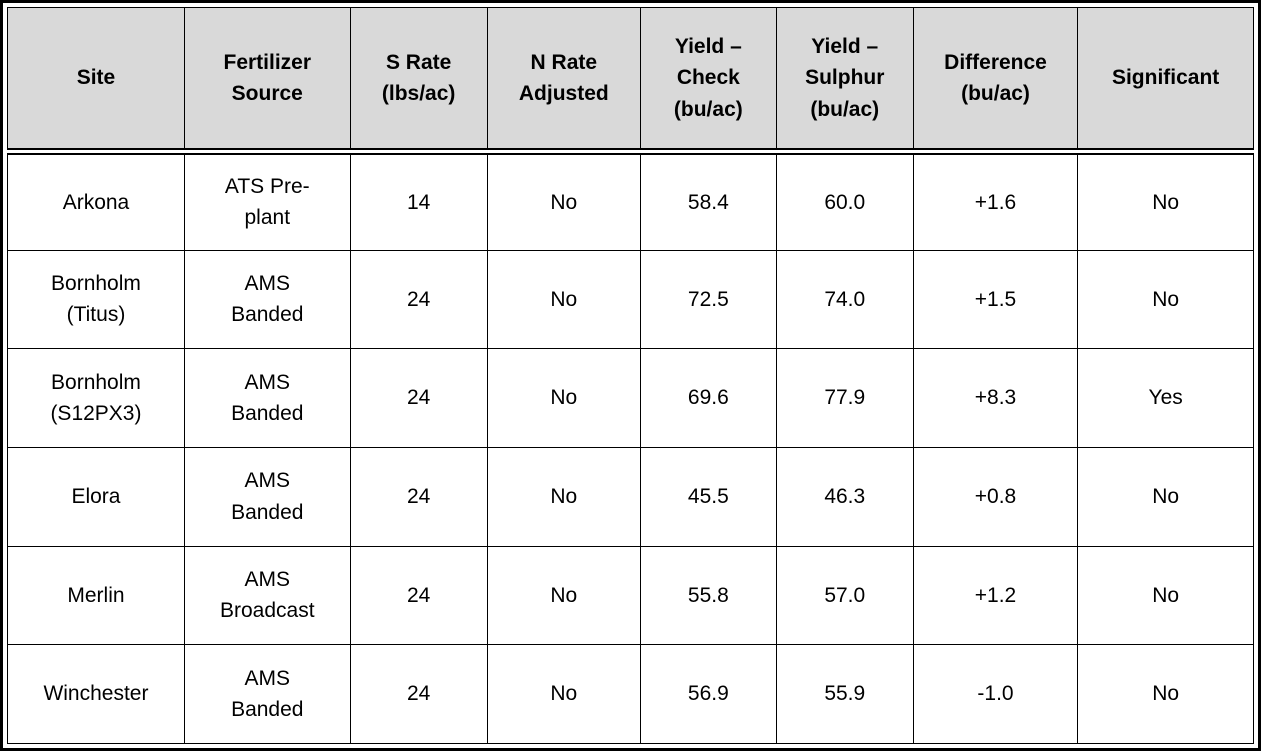 The width and height of the screenshot is (1261, 751). I want to click on cell-difference: +1.6, so click(995, 201).